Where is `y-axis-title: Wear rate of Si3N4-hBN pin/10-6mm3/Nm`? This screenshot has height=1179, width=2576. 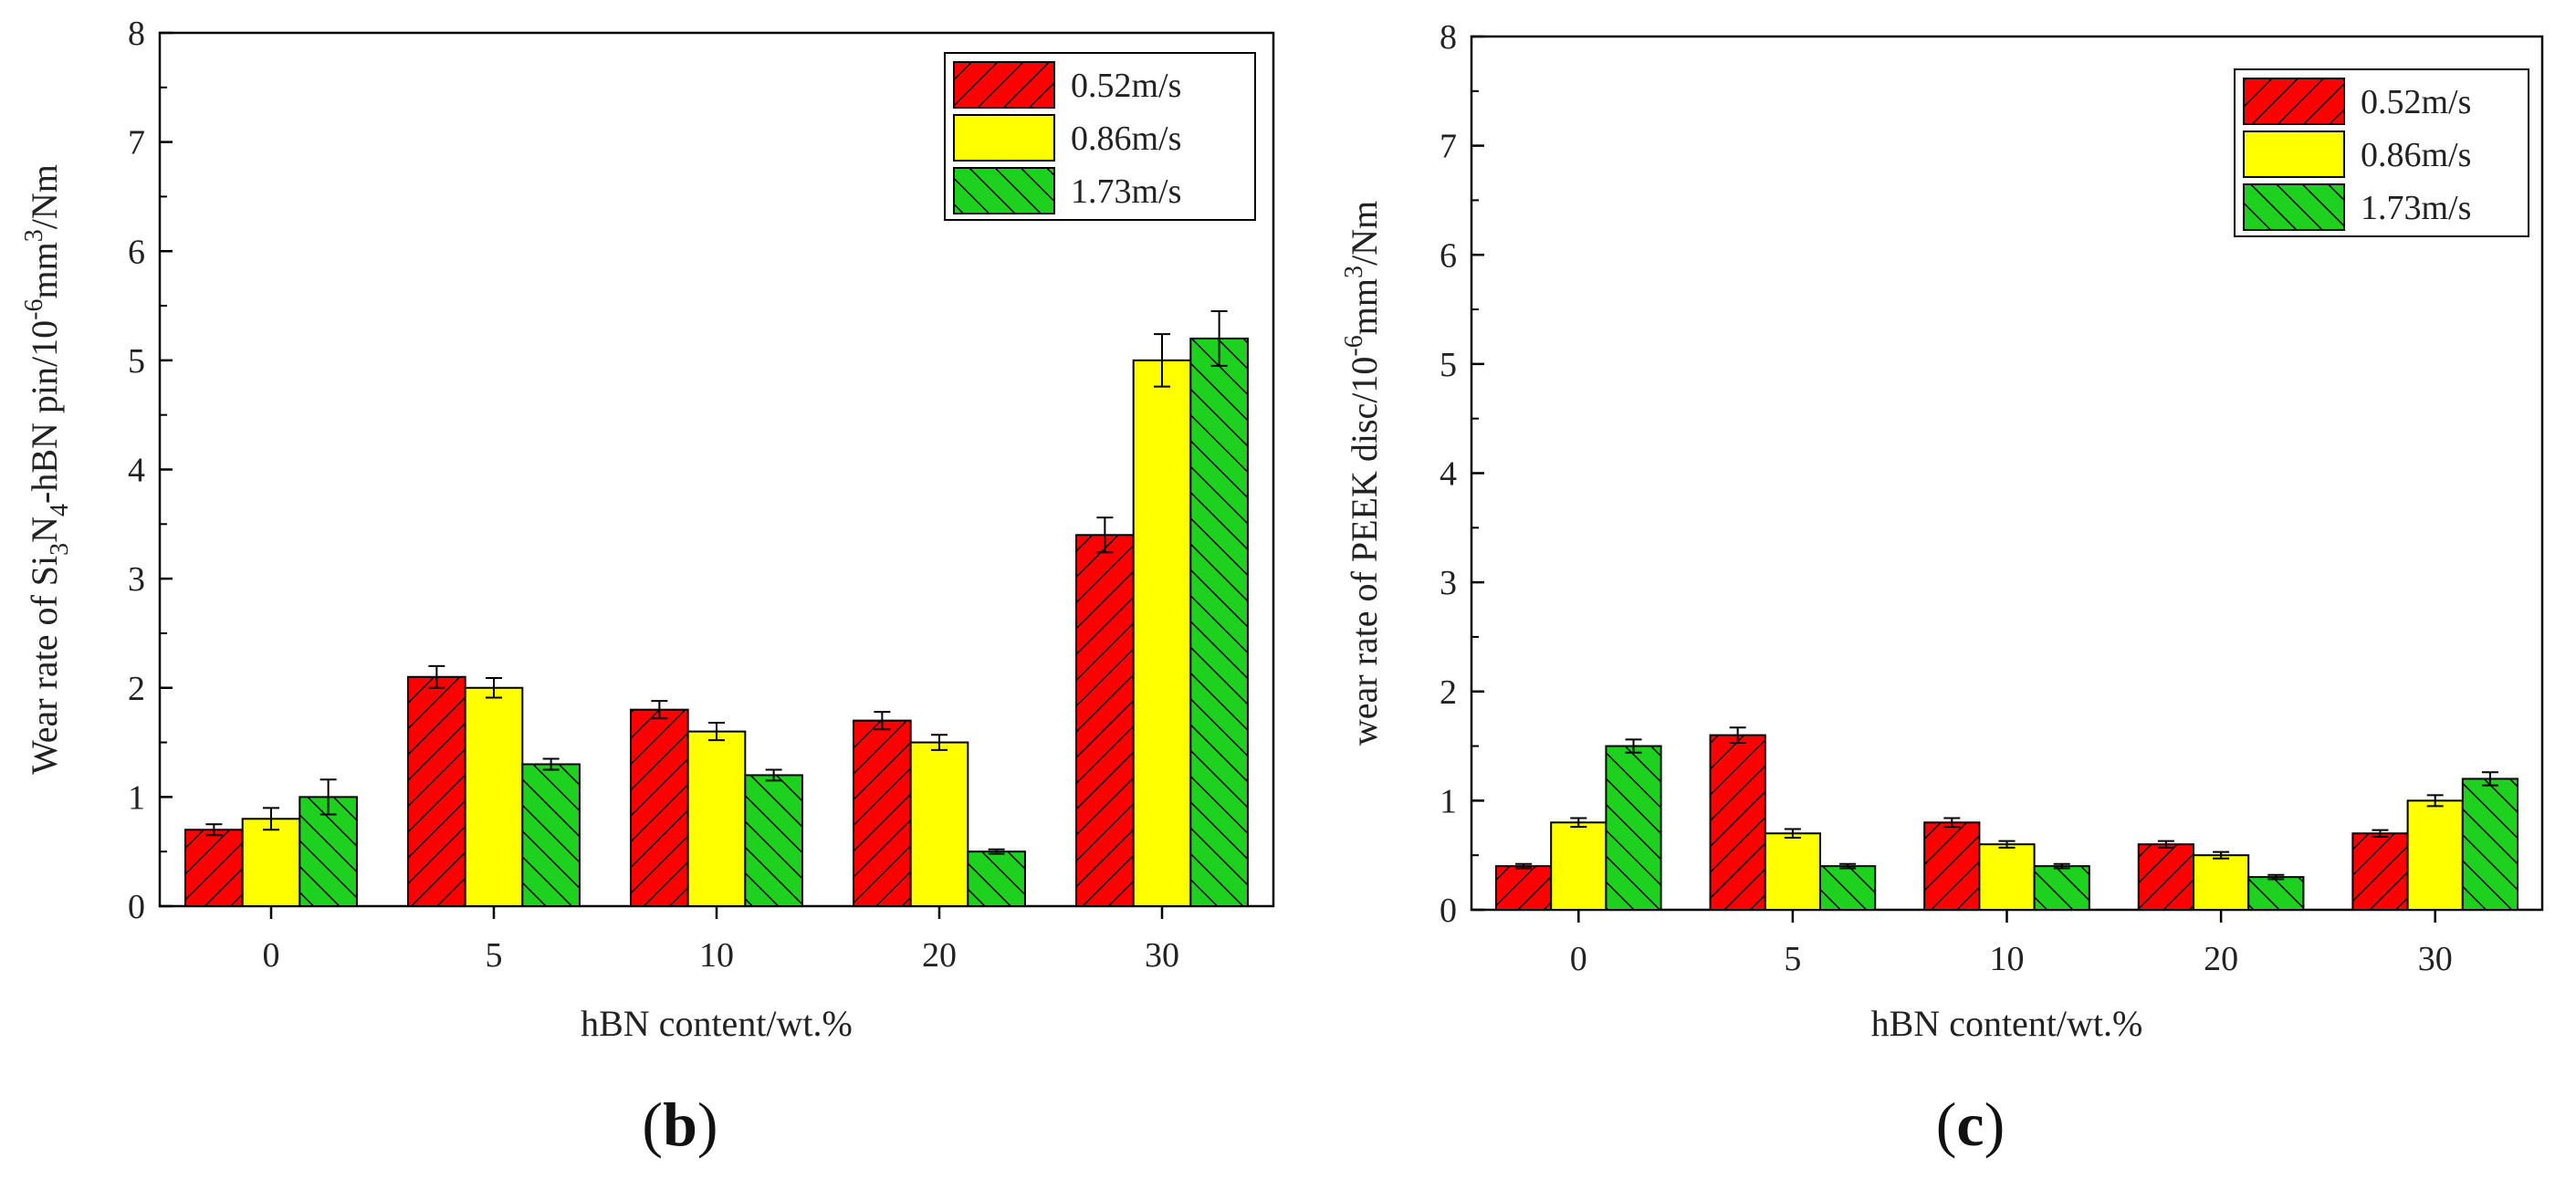
y-axis-title: Wear rate of Si3N4-hBN pin/10-6mm3/Nm is located at coordinates (47, 470).